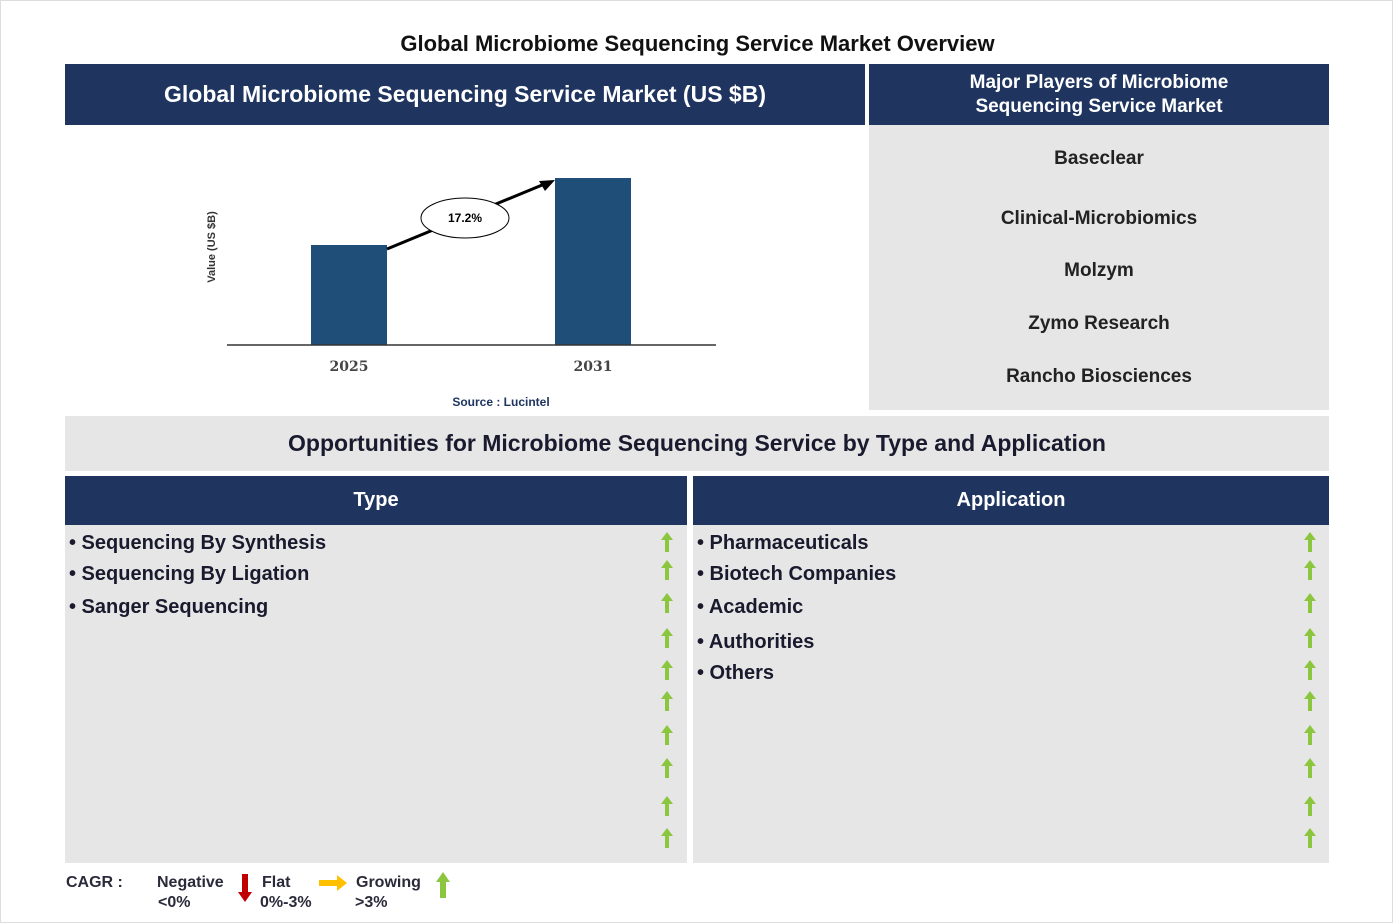  I want to click on player-item: Rancho Biosciences, so click(1099, 376).